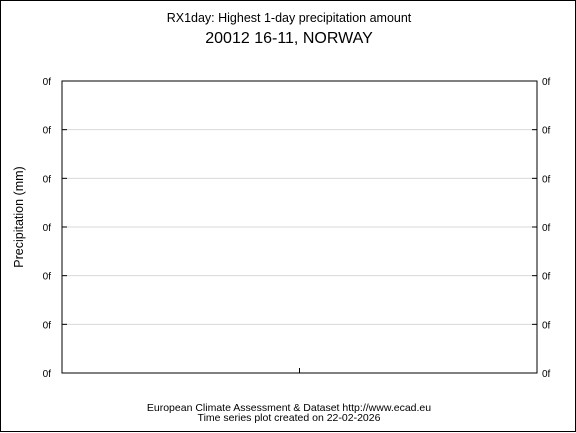  Describe the element at coordinates (289, 38) in the screenshot. I see `chart-subtitle: 20012 16-11, NORWAY` at that location.